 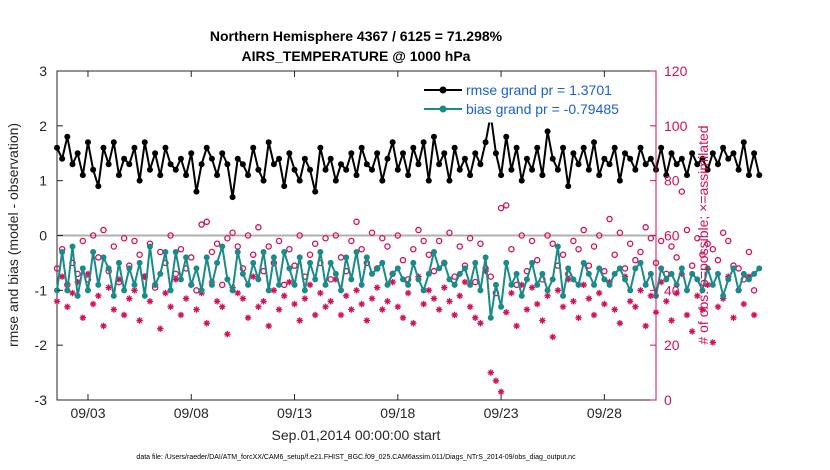 I want to click on legend-bias-label: bias grand pr = -0.79485, so click(x=542, y=109).